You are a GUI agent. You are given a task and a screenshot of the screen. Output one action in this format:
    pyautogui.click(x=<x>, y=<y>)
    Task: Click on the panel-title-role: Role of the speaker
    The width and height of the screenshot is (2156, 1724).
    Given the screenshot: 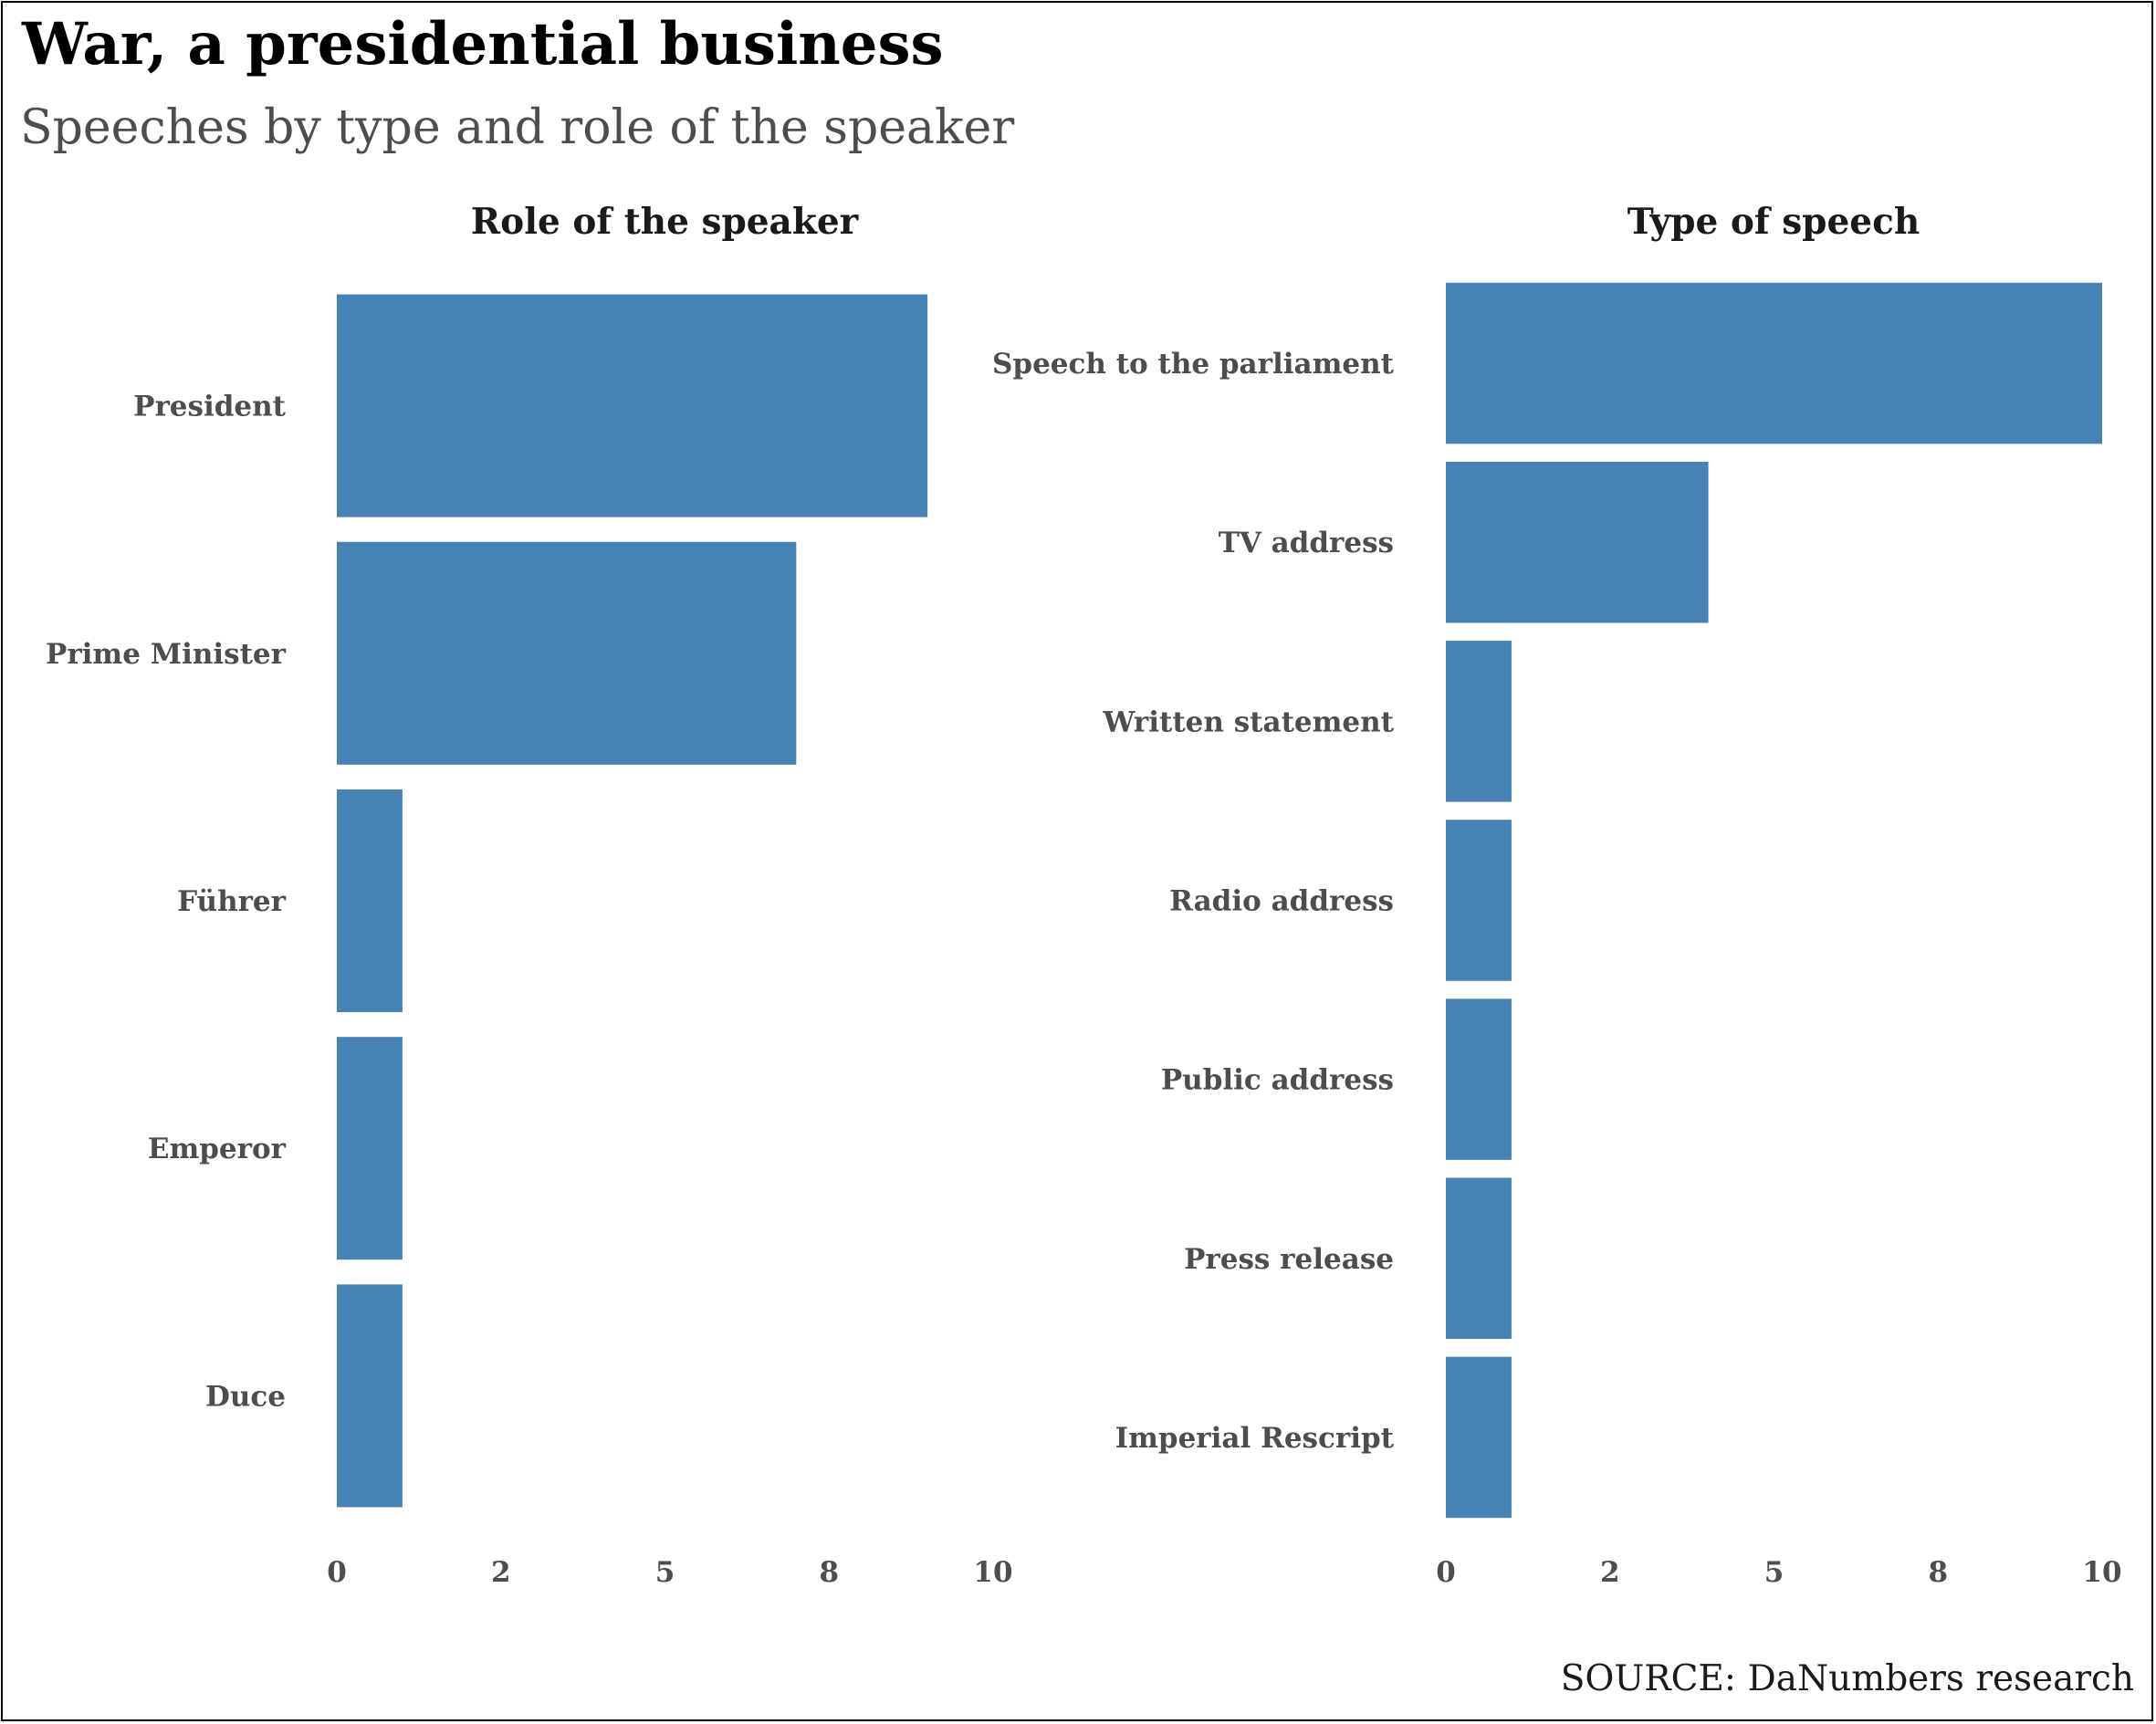 What is the action you would take?
    pyautogui.click(x=665, y=222)
    